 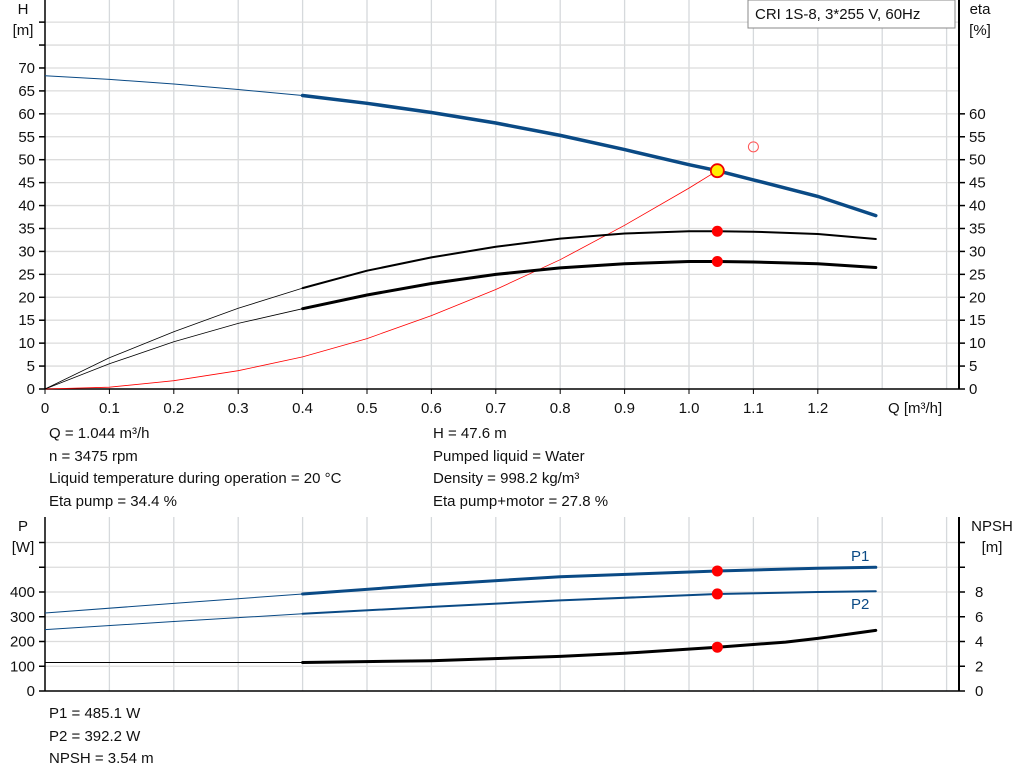 I want to click on y-right-tick-label: 45, so click(x=977, y=183).